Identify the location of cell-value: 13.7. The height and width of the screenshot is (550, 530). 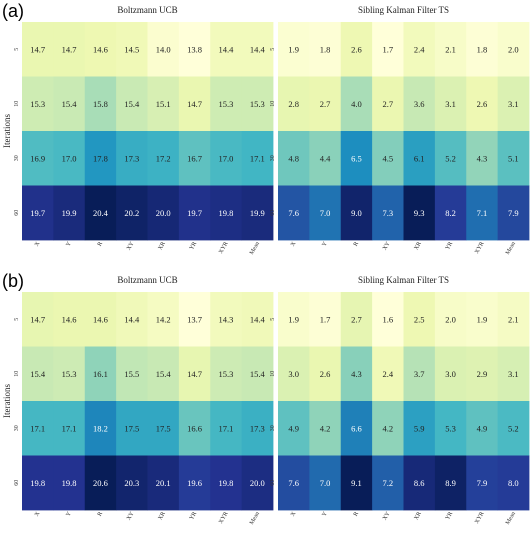
(194, 319).